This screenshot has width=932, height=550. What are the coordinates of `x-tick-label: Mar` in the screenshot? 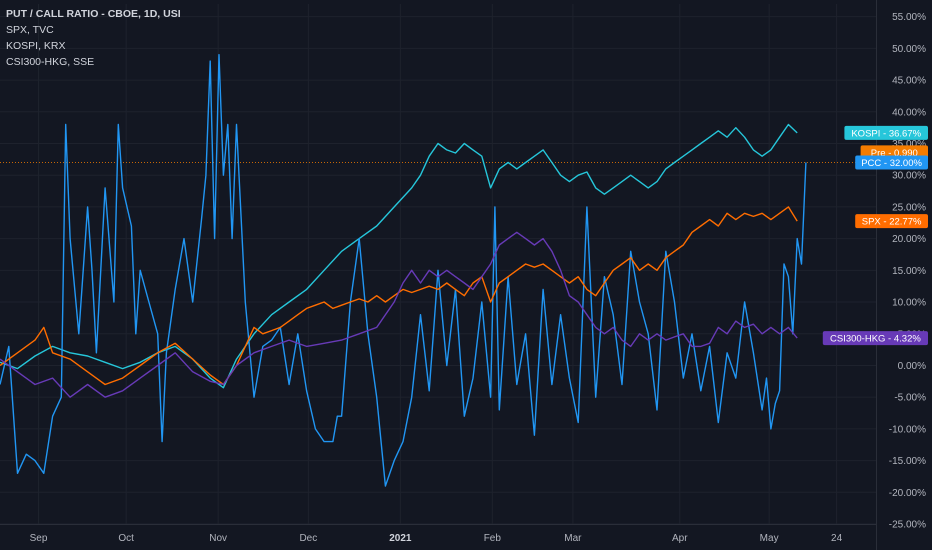 It's located at (573, 538).